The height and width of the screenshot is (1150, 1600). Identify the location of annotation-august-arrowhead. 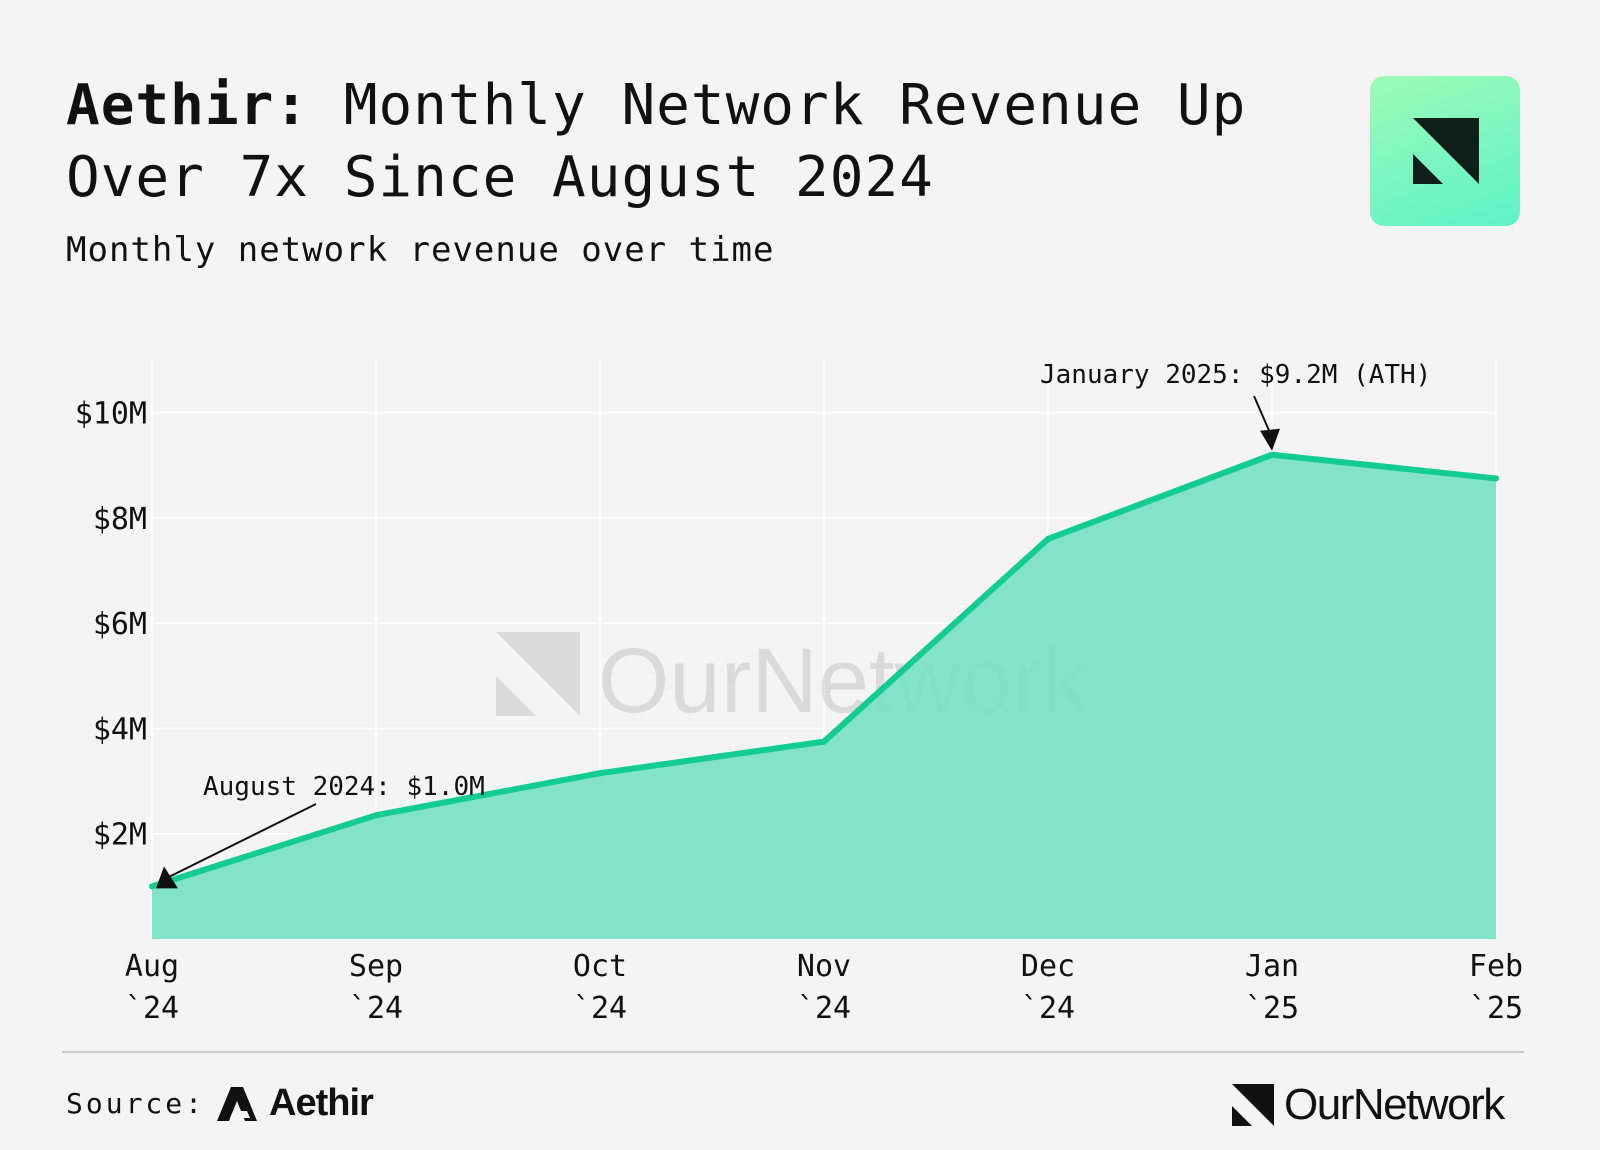
(167, 877).